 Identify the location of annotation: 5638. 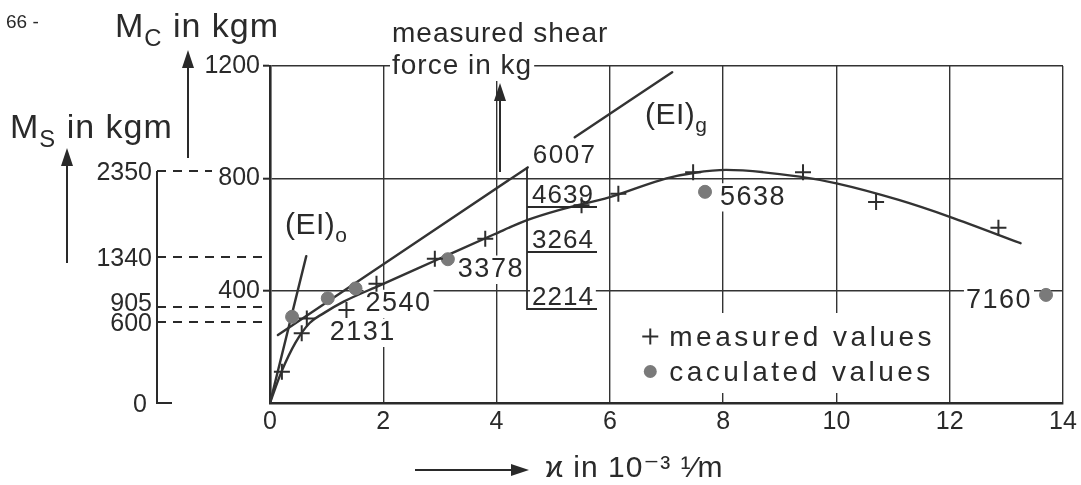
(753, 195).